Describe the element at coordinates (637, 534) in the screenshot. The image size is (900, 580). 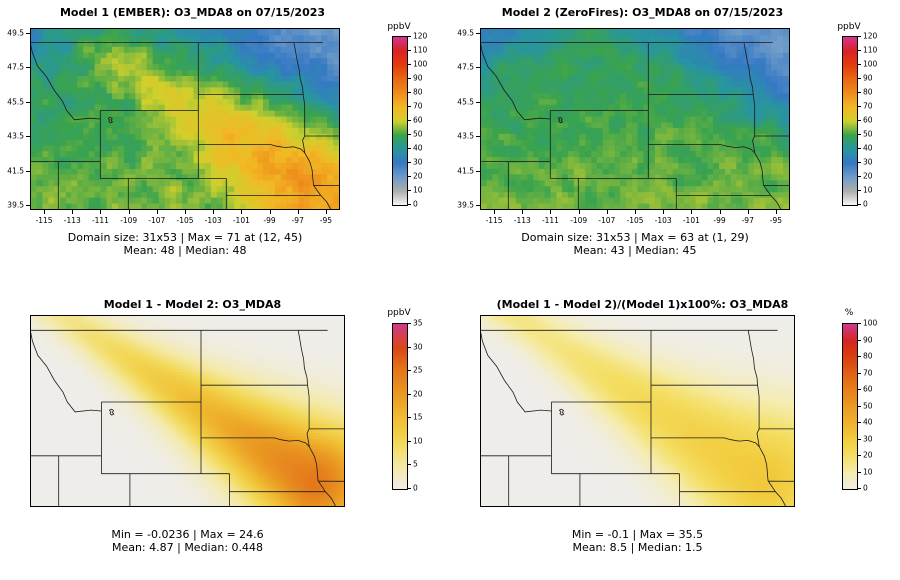
I see `caption-line1: Min = -0.1 | Max = 35.5` at that location.